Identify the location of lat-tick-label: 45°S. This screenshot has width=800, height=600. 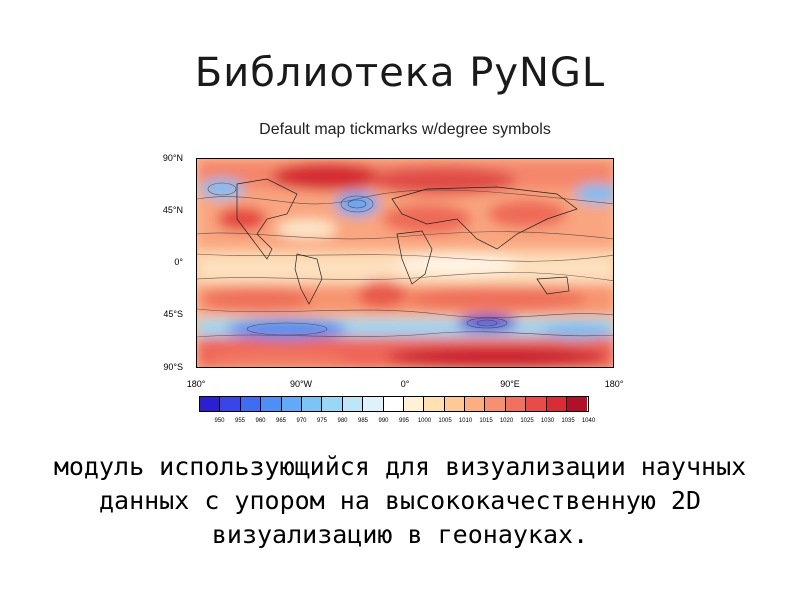
(173, 314).